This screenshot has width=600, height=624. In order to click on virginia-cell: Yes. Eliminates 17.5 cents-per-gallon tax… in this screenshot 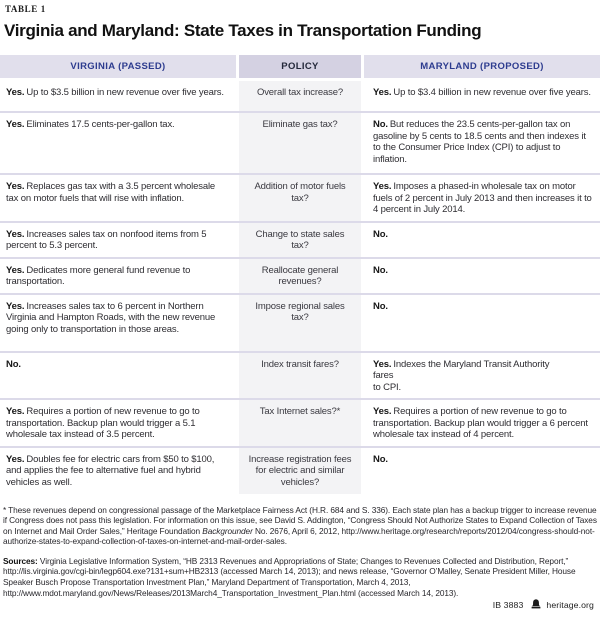, I will do `click(119, 143)`.